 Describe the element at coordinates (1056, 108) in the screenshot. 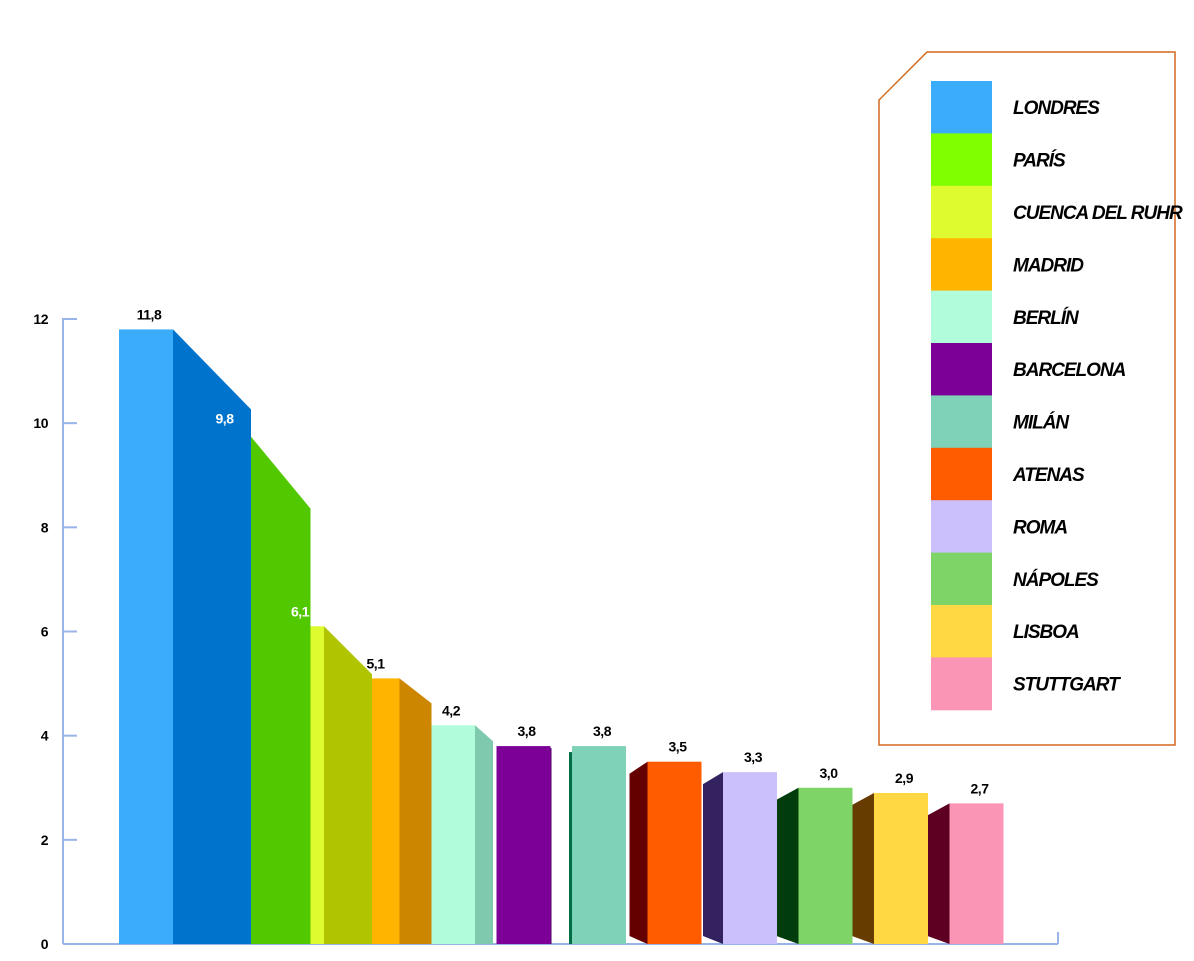

I see `legend-label: LONDRES` at that location.